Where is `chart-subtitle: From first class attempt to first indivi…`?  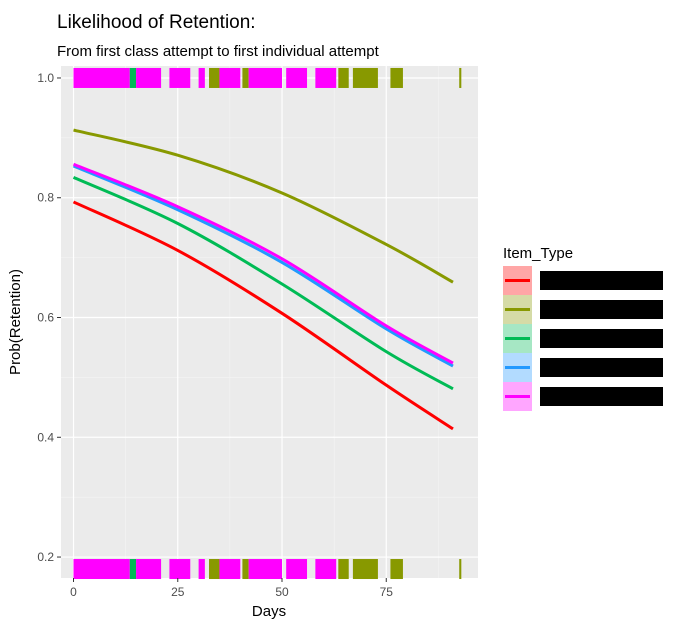
chart-subtitle: From first class attempt to first indivi… is located at coordinates (218, 51).